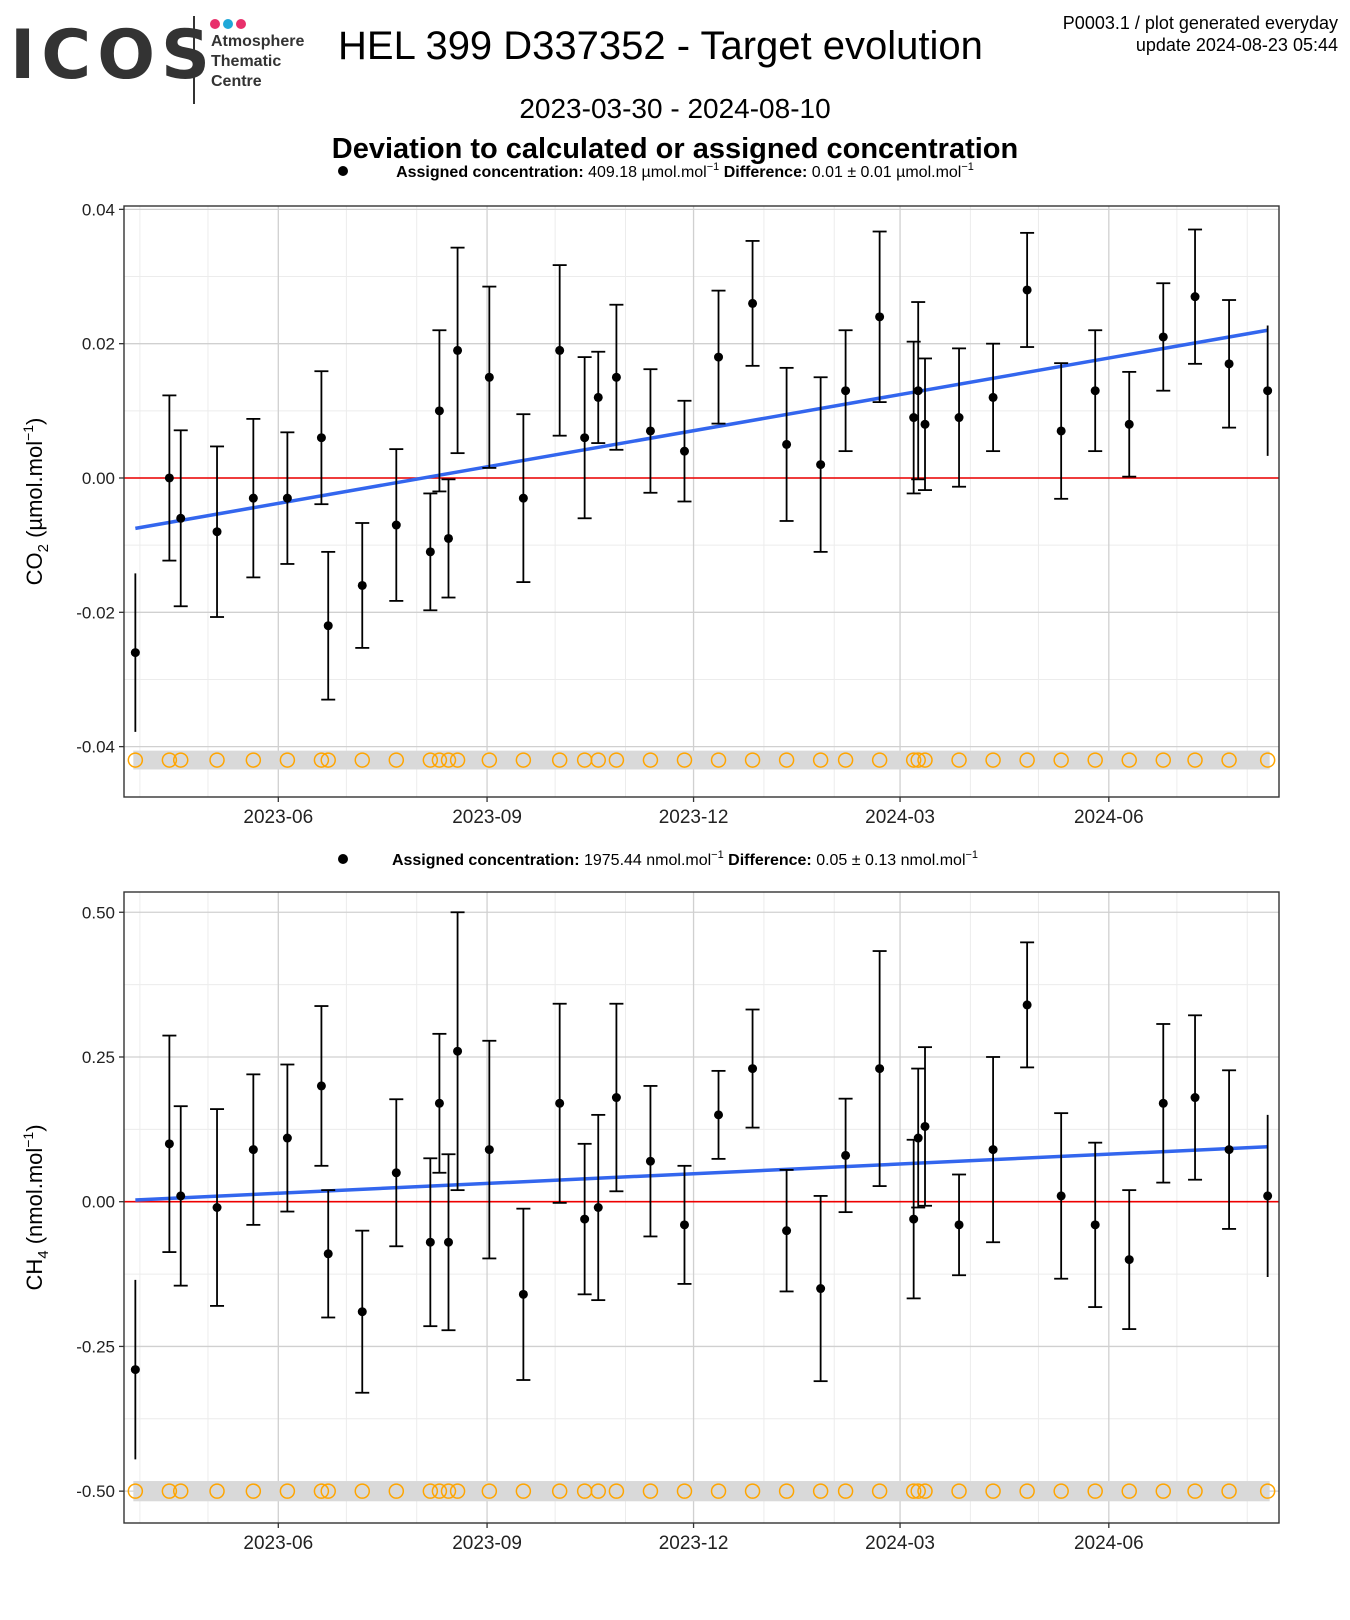 The width and height of the screenshot is (1350, 1620). What do you see at coordinates (675, 108) in the screenshot?
I see `date-range: 2023-03-30 - 2024-08-10` at bounding box center [675, 108].